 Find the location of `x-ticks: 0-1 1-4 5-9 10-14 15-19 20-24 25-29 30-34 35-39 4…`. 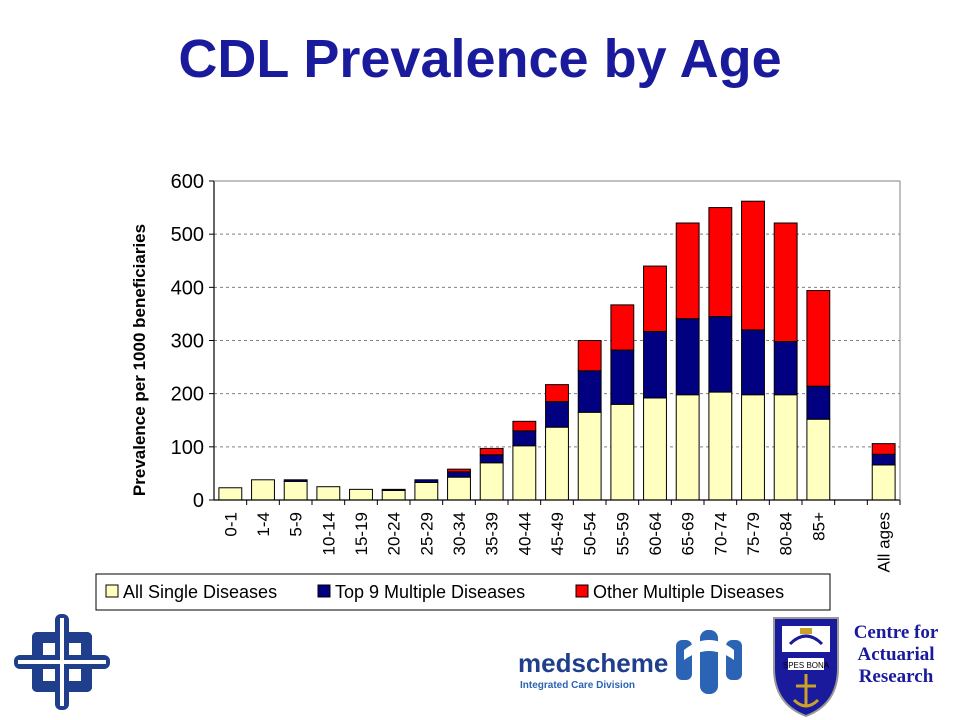

x-ticks: 0-1 1-4 5-9 10-14 15-19 20-24 25-29 30-34 35-39 4… is located at coordinates (561, 536).